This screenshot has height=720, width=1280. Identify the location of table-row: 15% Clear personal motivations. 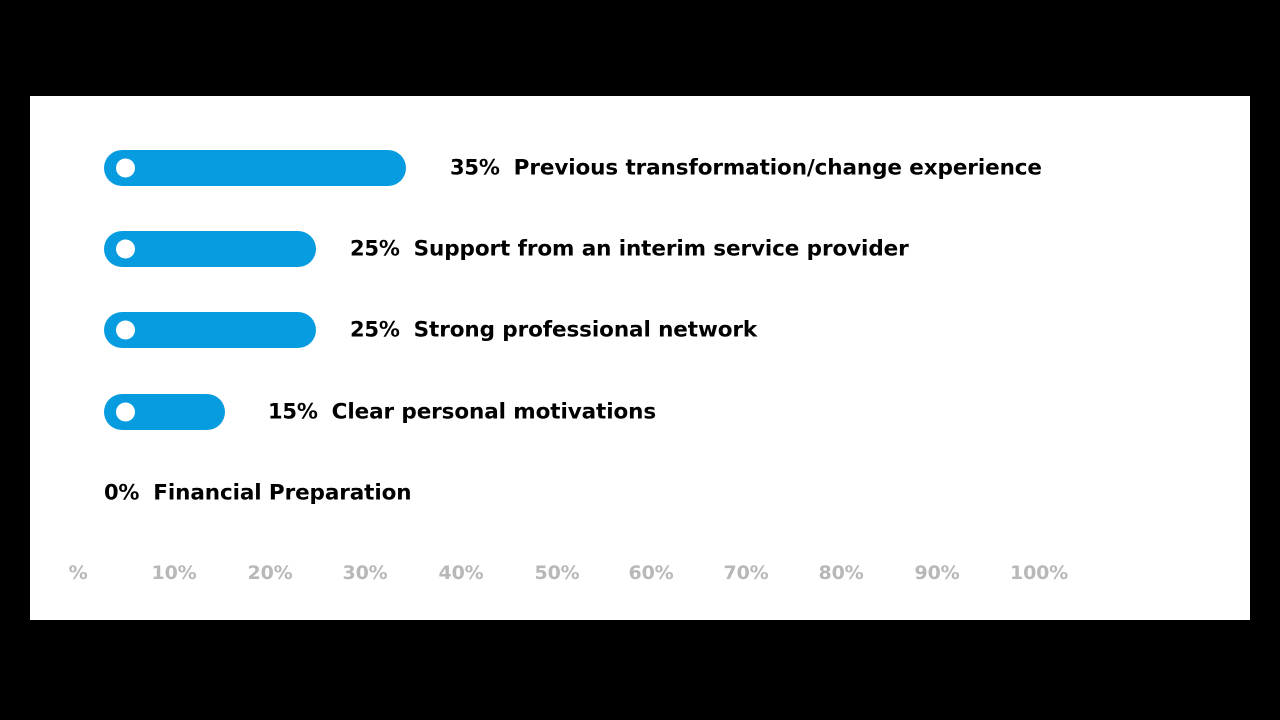
(640, 412).